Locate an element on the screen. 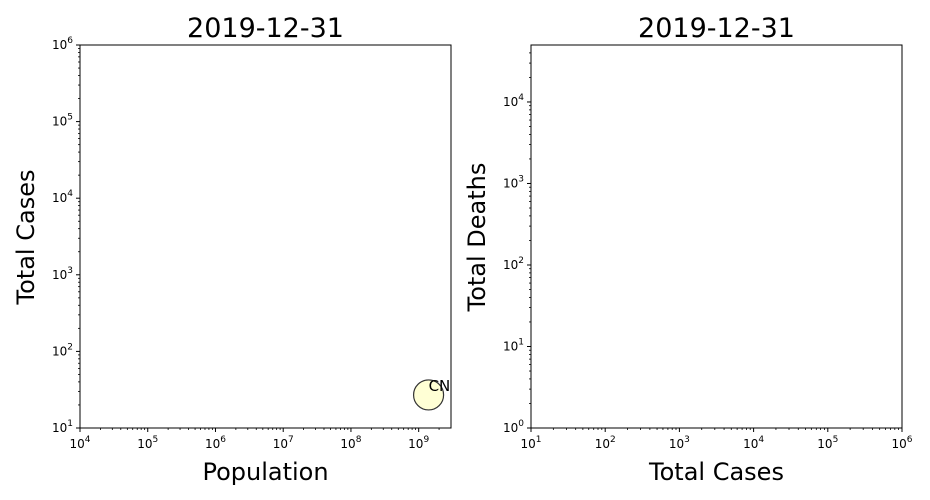 This screenshot has width=930, height=500. y-axis-label: Total Deaths is located at coordinates (477, 238).